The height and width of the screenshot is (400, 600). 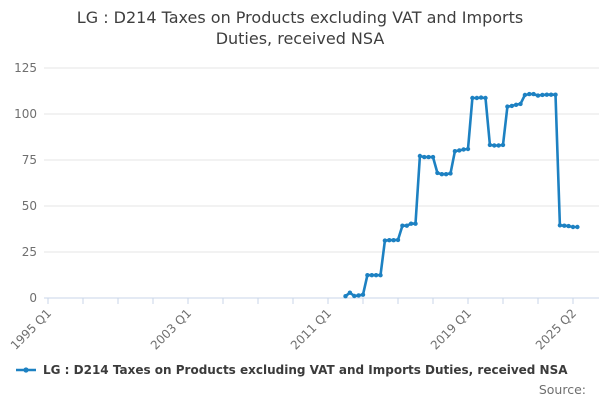 I want to click on data-point-2012 Q3, so click(x=354, y=296).